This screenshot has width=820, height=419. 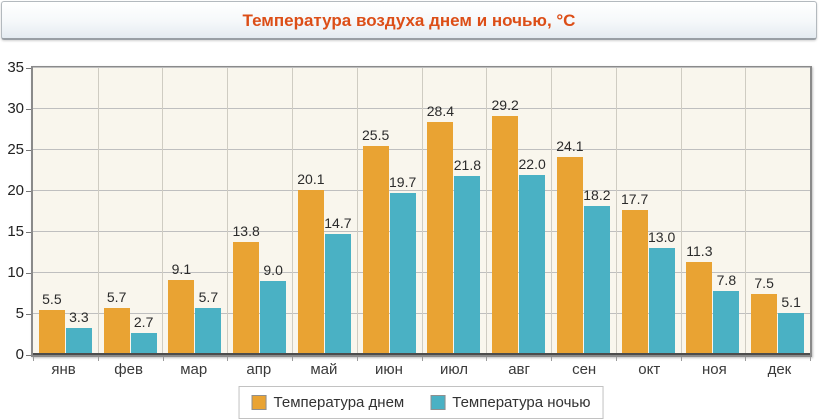 What do you see at coordinates (532, 255) in the screenshot?
I see `bar-night: 22.0` at bounding box center [532, 255].